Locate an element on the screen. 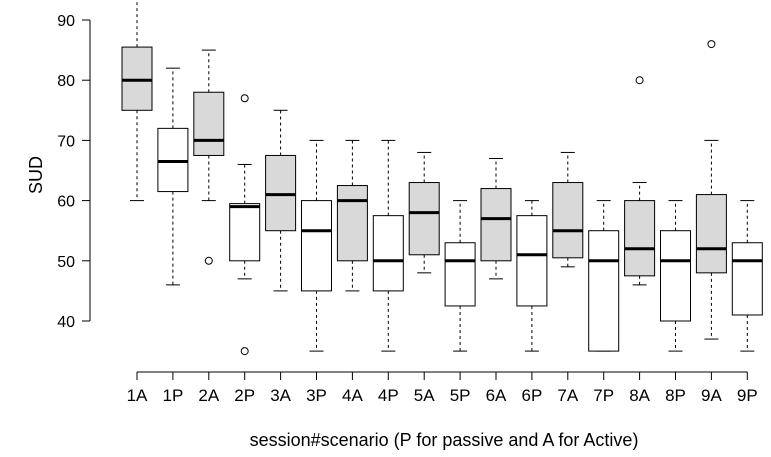 The width and height of the screenshot is (771, 457). x-tick-label: 7A is located at coordinates (567, 395).